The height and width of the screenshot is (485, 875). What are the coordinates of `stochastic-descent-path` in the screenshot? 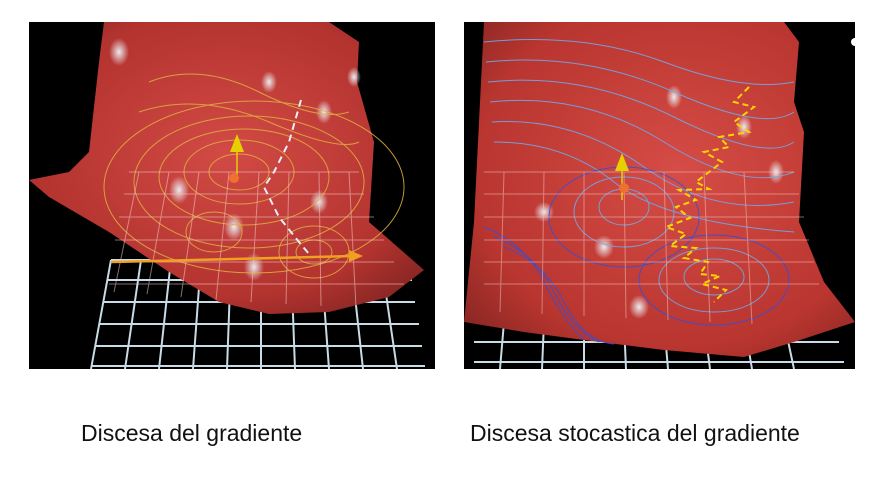 It's located at (710, 194).